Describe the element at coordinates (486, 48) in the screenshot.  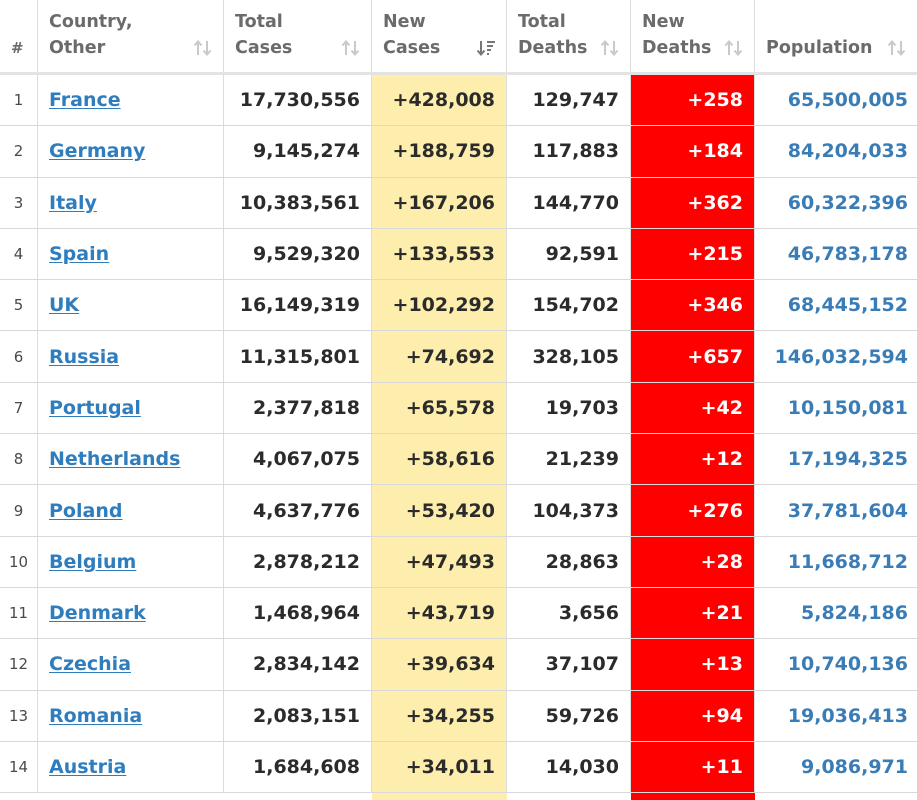
I see `sort-descending-icon` at that location.